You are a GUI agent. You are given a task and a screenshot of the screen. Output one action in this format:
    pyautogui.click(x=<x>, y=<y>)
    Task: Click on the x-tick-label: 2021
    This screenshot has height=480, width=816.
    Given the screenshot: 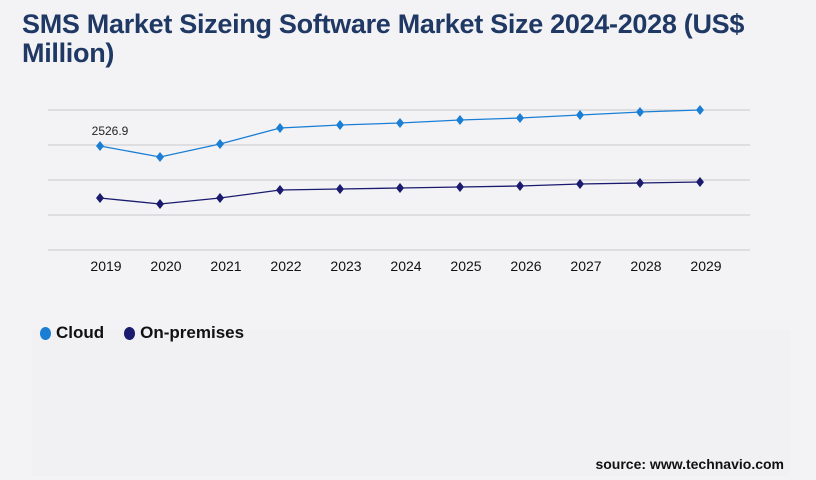 What is the action you would take?
    pyautogui.click(x=225, y=266)
    